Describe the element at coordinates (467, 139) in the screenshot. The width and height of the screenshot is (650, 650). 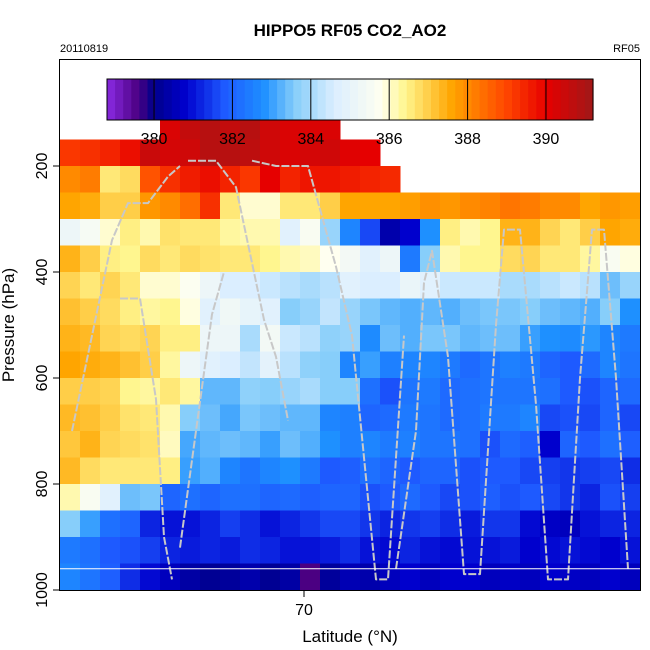
I see `colorbar-tick-label: 388` at that location.